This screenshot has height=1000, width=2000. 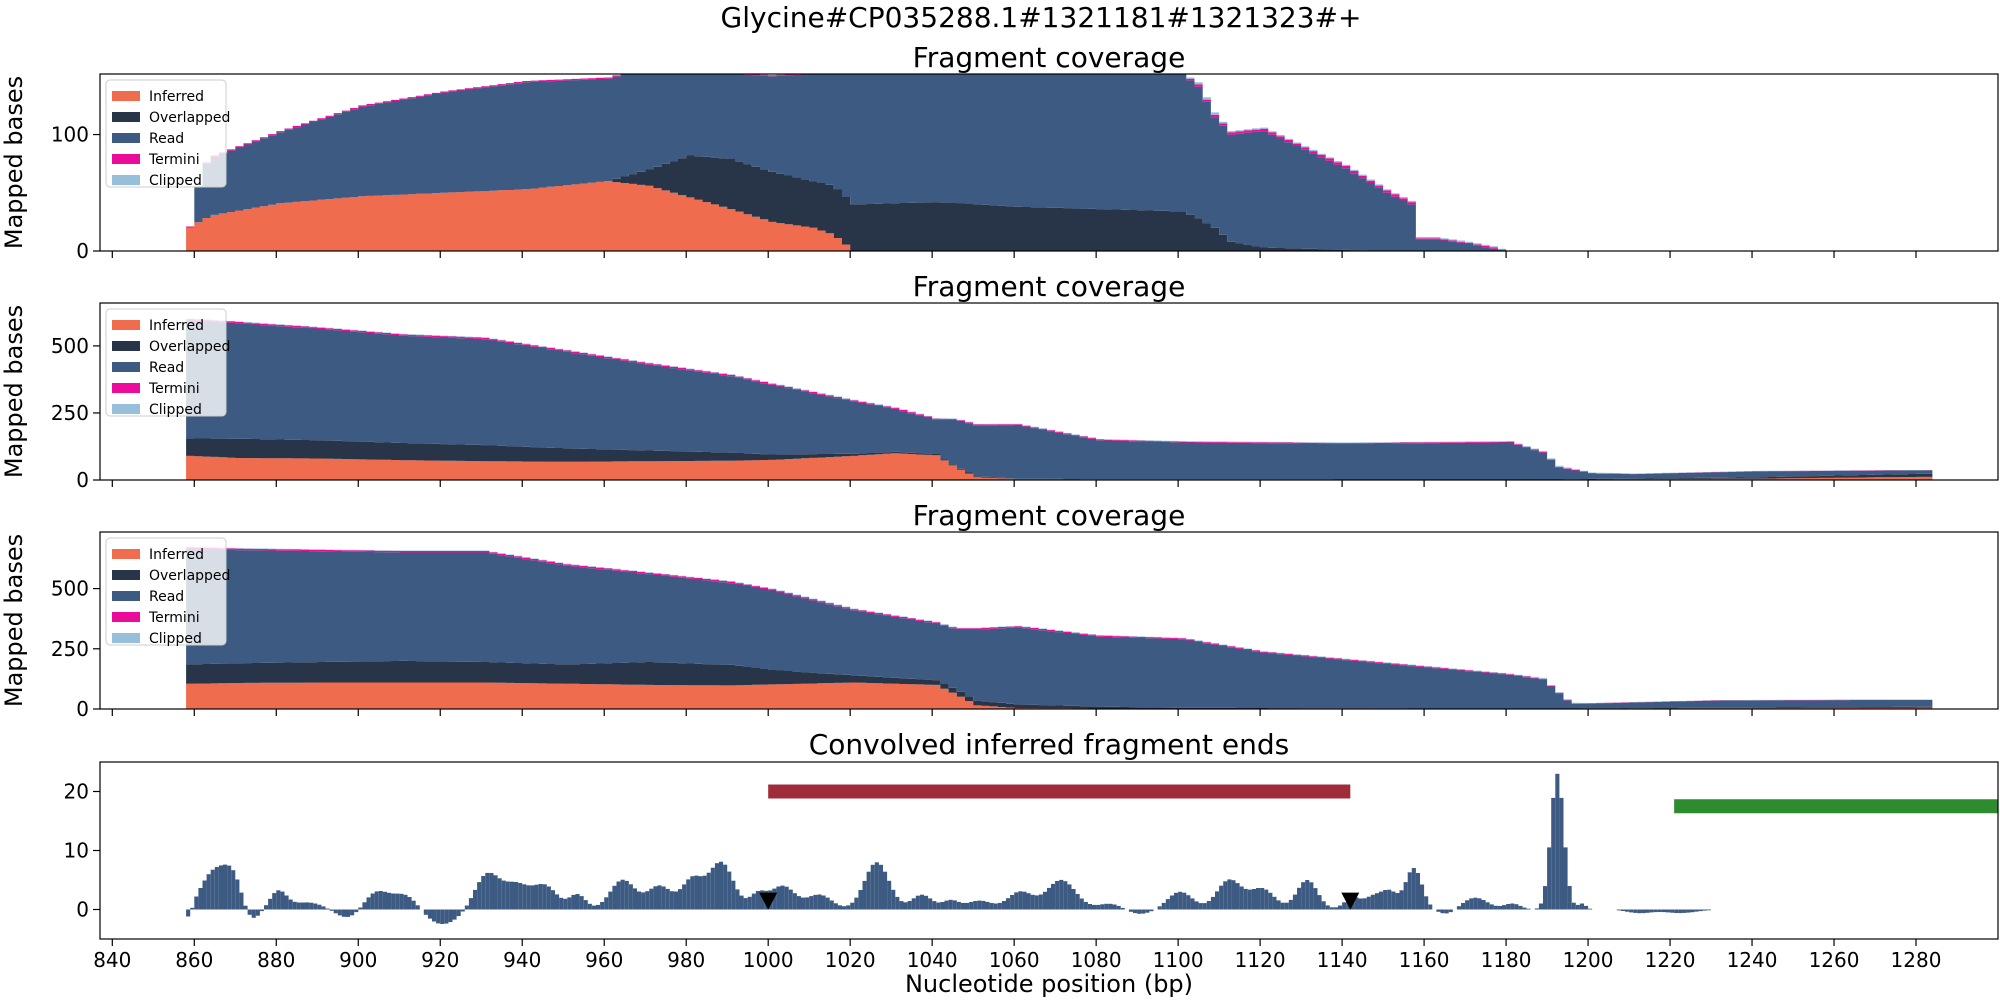 What do you see at coordinates (1588, 960) in the screenshot?
I see `x-tick-label: 1200` at bounding box center [1588, 960].